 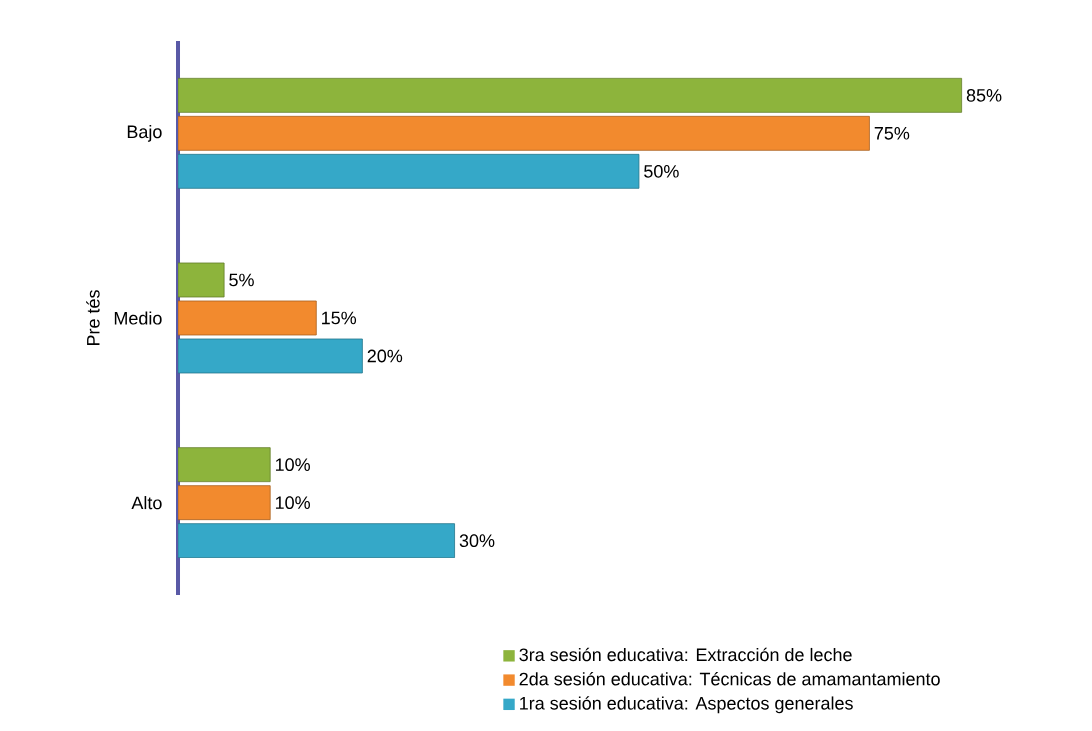 What do you see at coordinates (477, 541) in the screenshot?
I see `data-label: 30%` at bounding box center [477, 541].